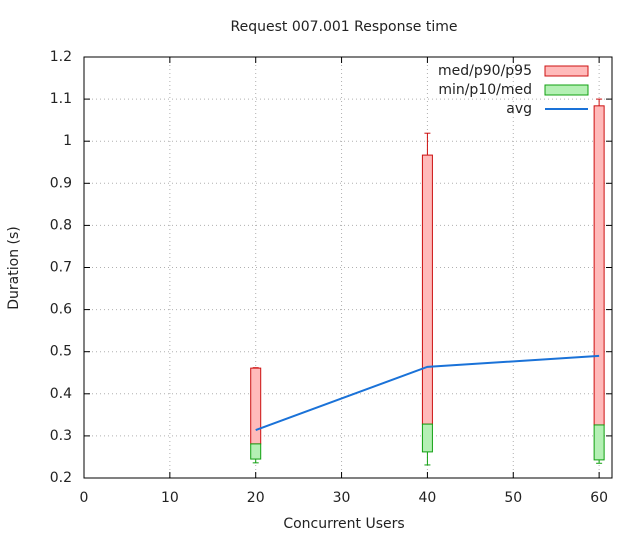 This screenshot has height=540, width=640. Describe the element at coordinates (61, 99) in the screenshot. I see `y-tick-label: 1.1` at that location.